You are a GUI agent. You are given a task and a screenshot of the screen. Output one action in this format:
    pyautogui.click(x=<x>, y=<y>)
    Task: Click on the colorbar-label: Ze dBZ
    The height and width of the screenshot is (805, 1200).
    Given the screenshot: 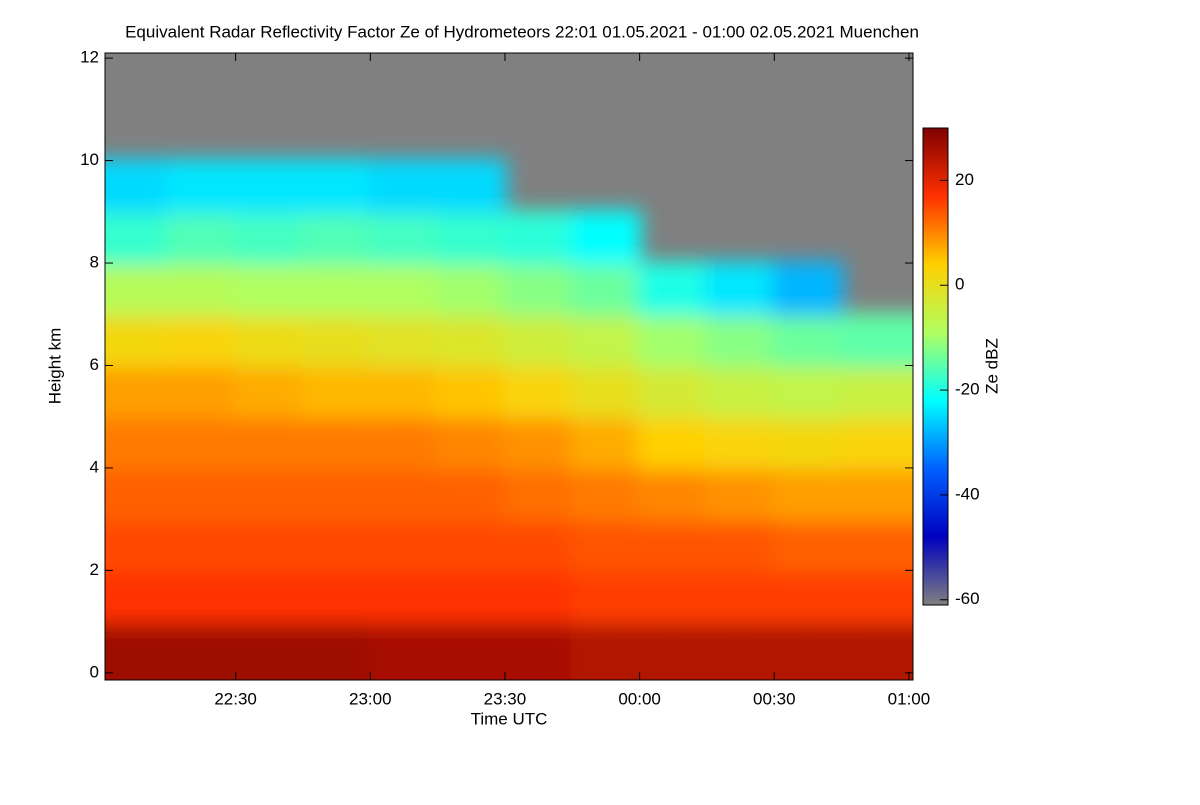 What is the action you would take?
    pyautogui.click(x=991, y=366)
    